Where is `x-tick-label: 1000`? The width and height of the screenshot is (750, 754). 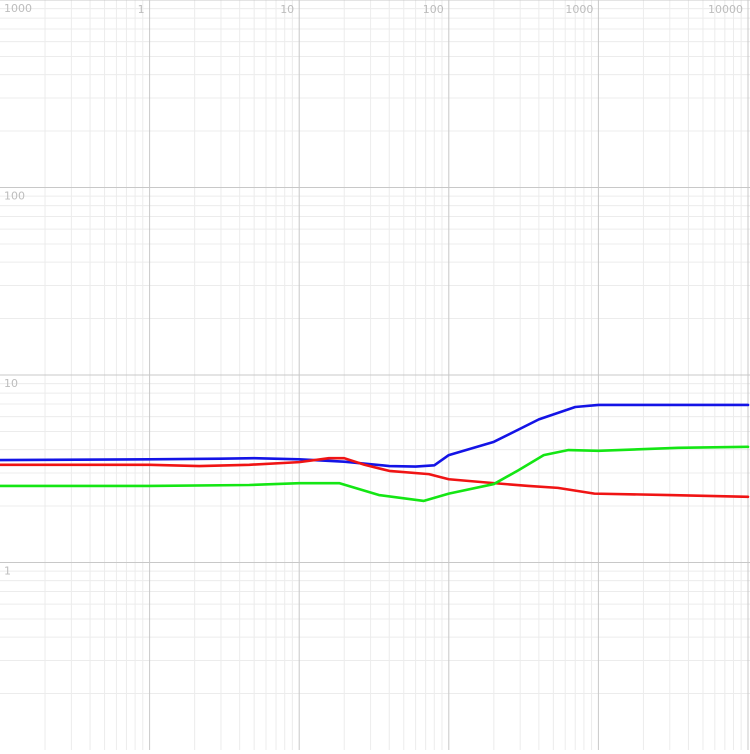
x-tick-label: 1000 is located at coordinates (579, 9).